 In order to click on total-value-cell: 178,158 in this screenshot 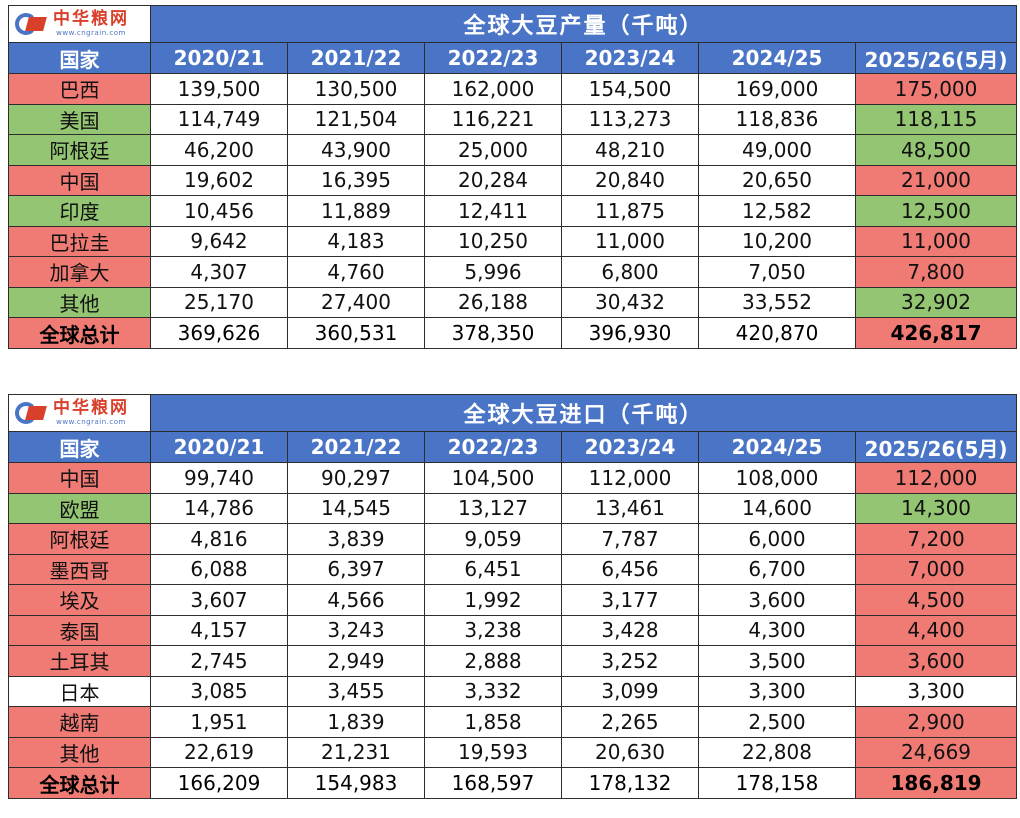, I will do `click(777, 783)`.